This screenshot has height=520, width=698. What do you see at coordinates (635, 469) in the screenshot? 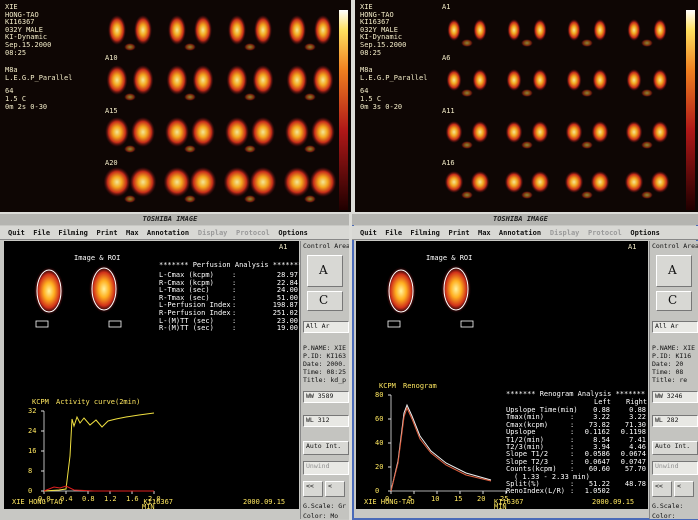
I see `analysis-cell: 57.70` at bounding box center [635, 469].